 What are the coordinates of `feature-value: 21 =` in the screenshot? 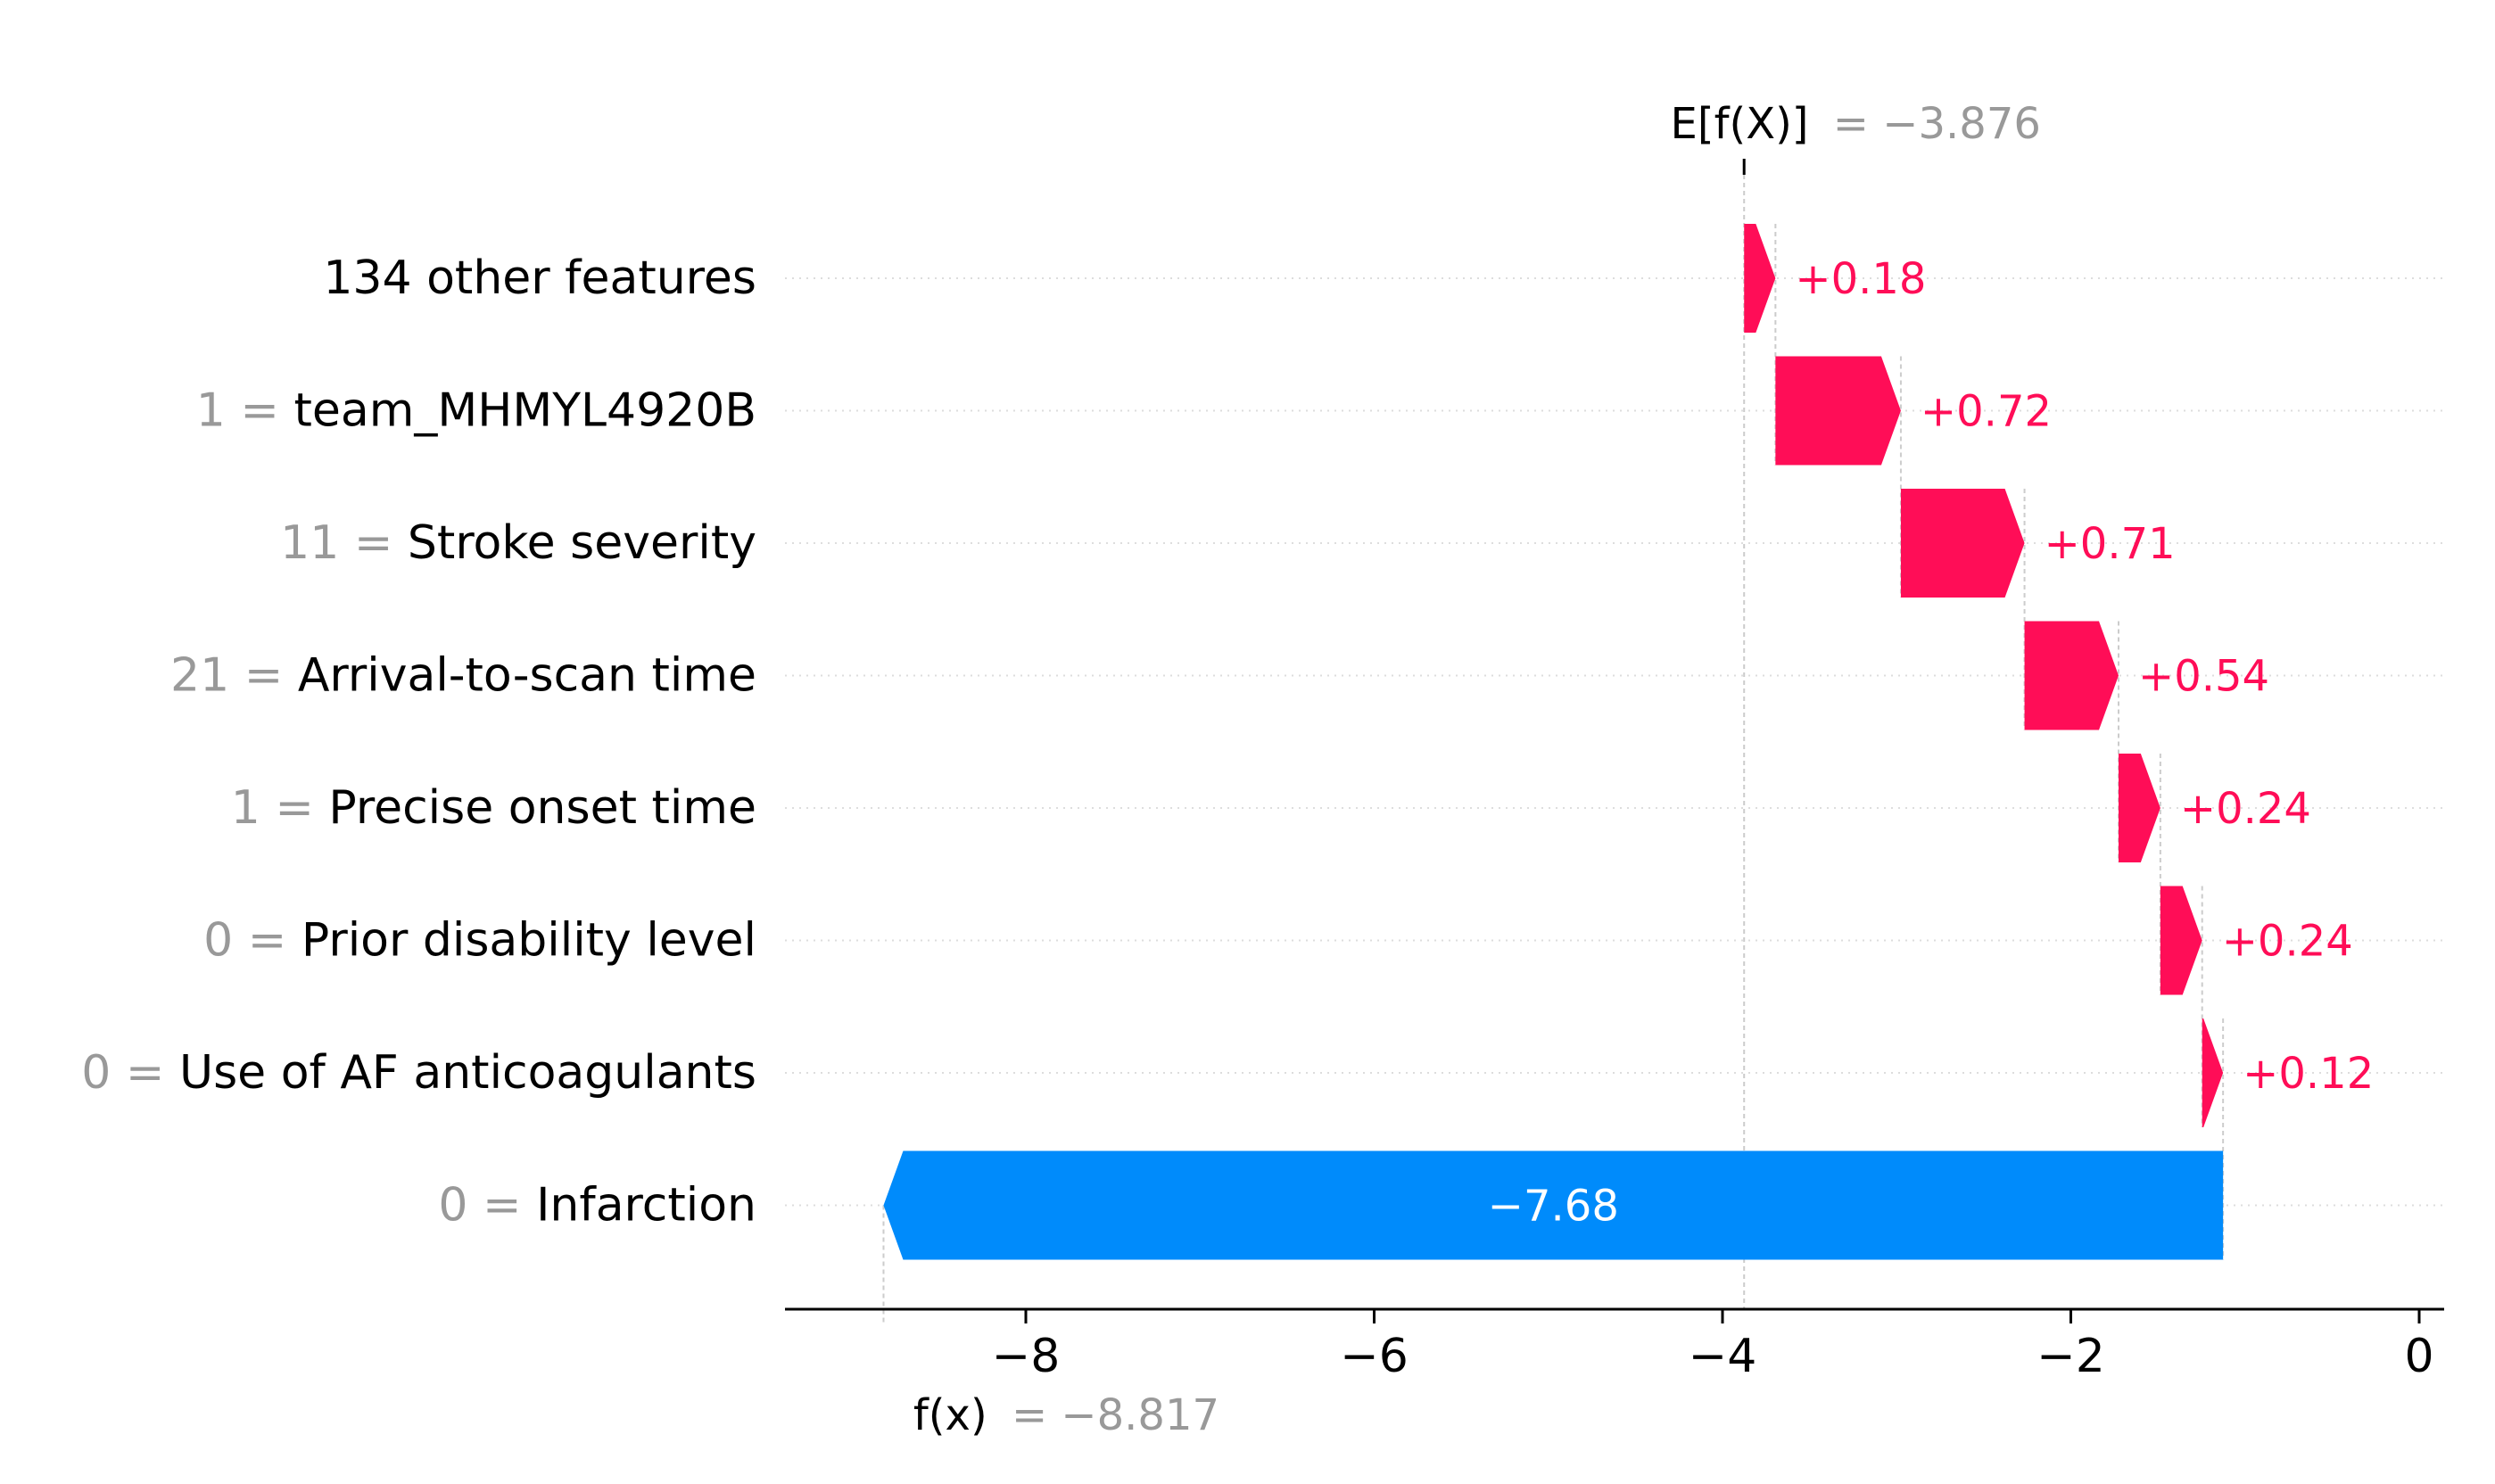 It's located at (234, 676).